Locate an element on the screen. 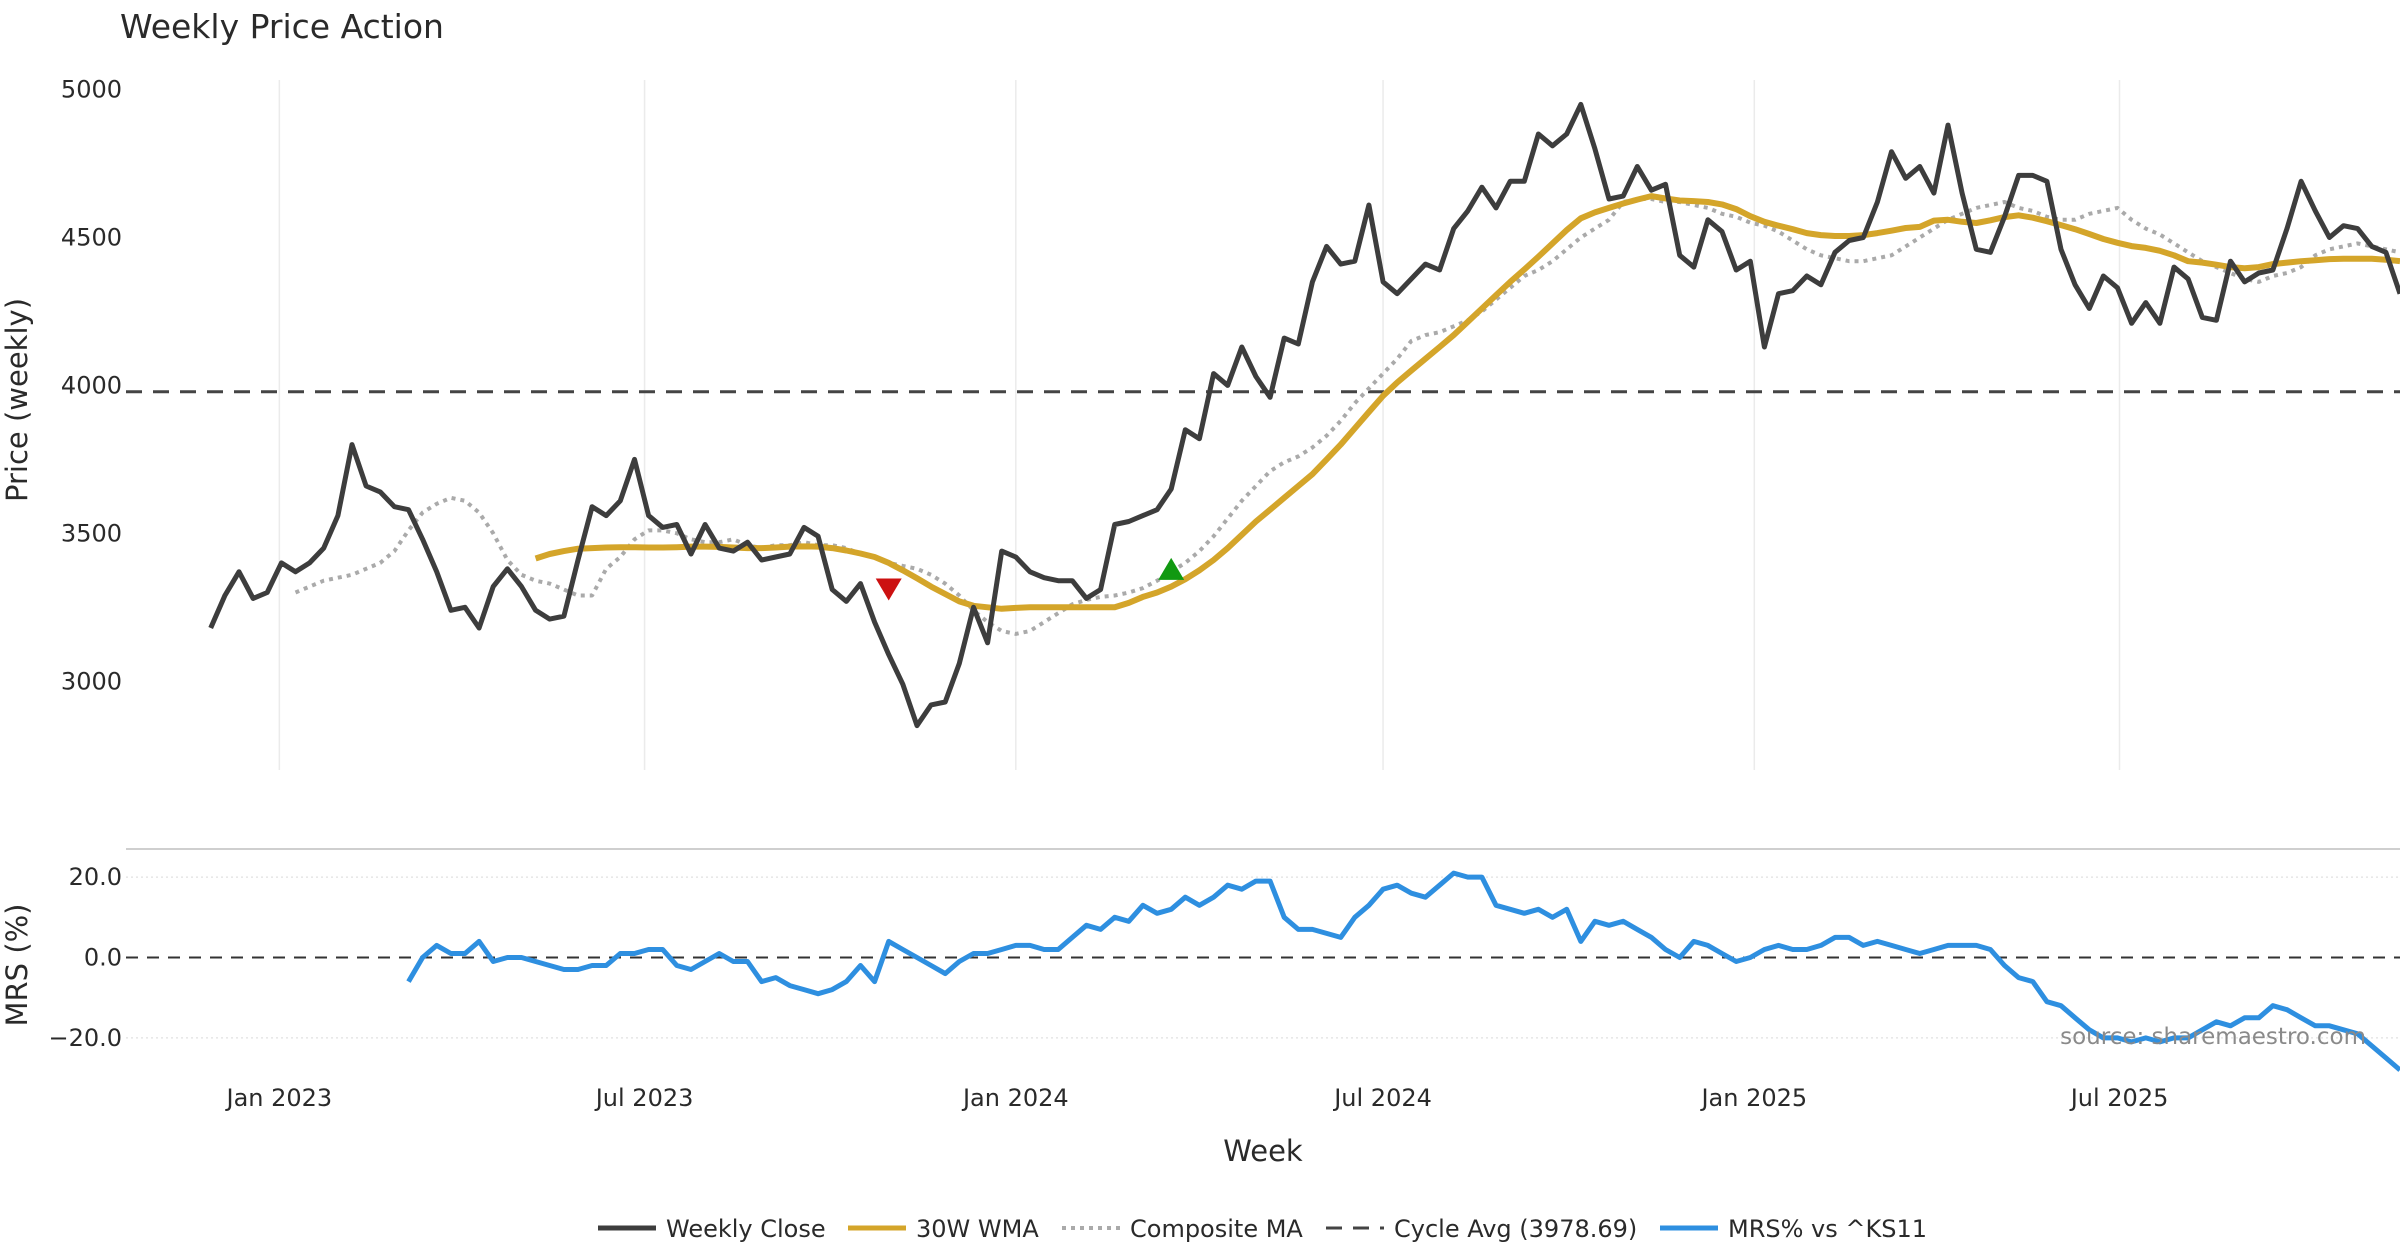 The width and height of the screenshot is (2400, 1260). svg-text: Cycle Avg (3978.69) is located at coordinates (1515, 1229).